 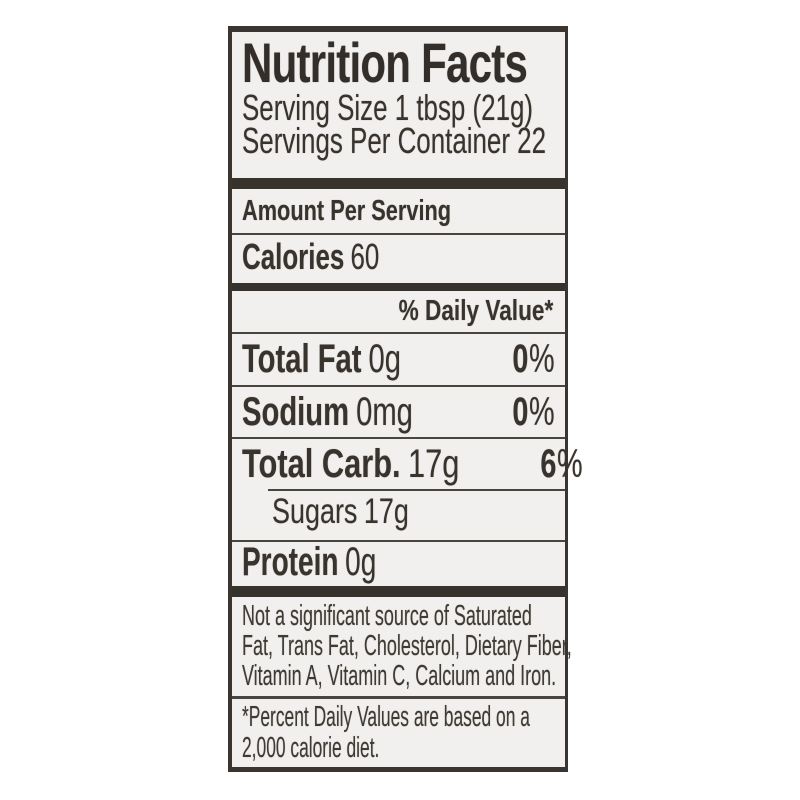 What do you see at coordinates (398, 234) in the screenshot?
I see `rule-below-amount-per-serving` at bounding box center [398, 234].